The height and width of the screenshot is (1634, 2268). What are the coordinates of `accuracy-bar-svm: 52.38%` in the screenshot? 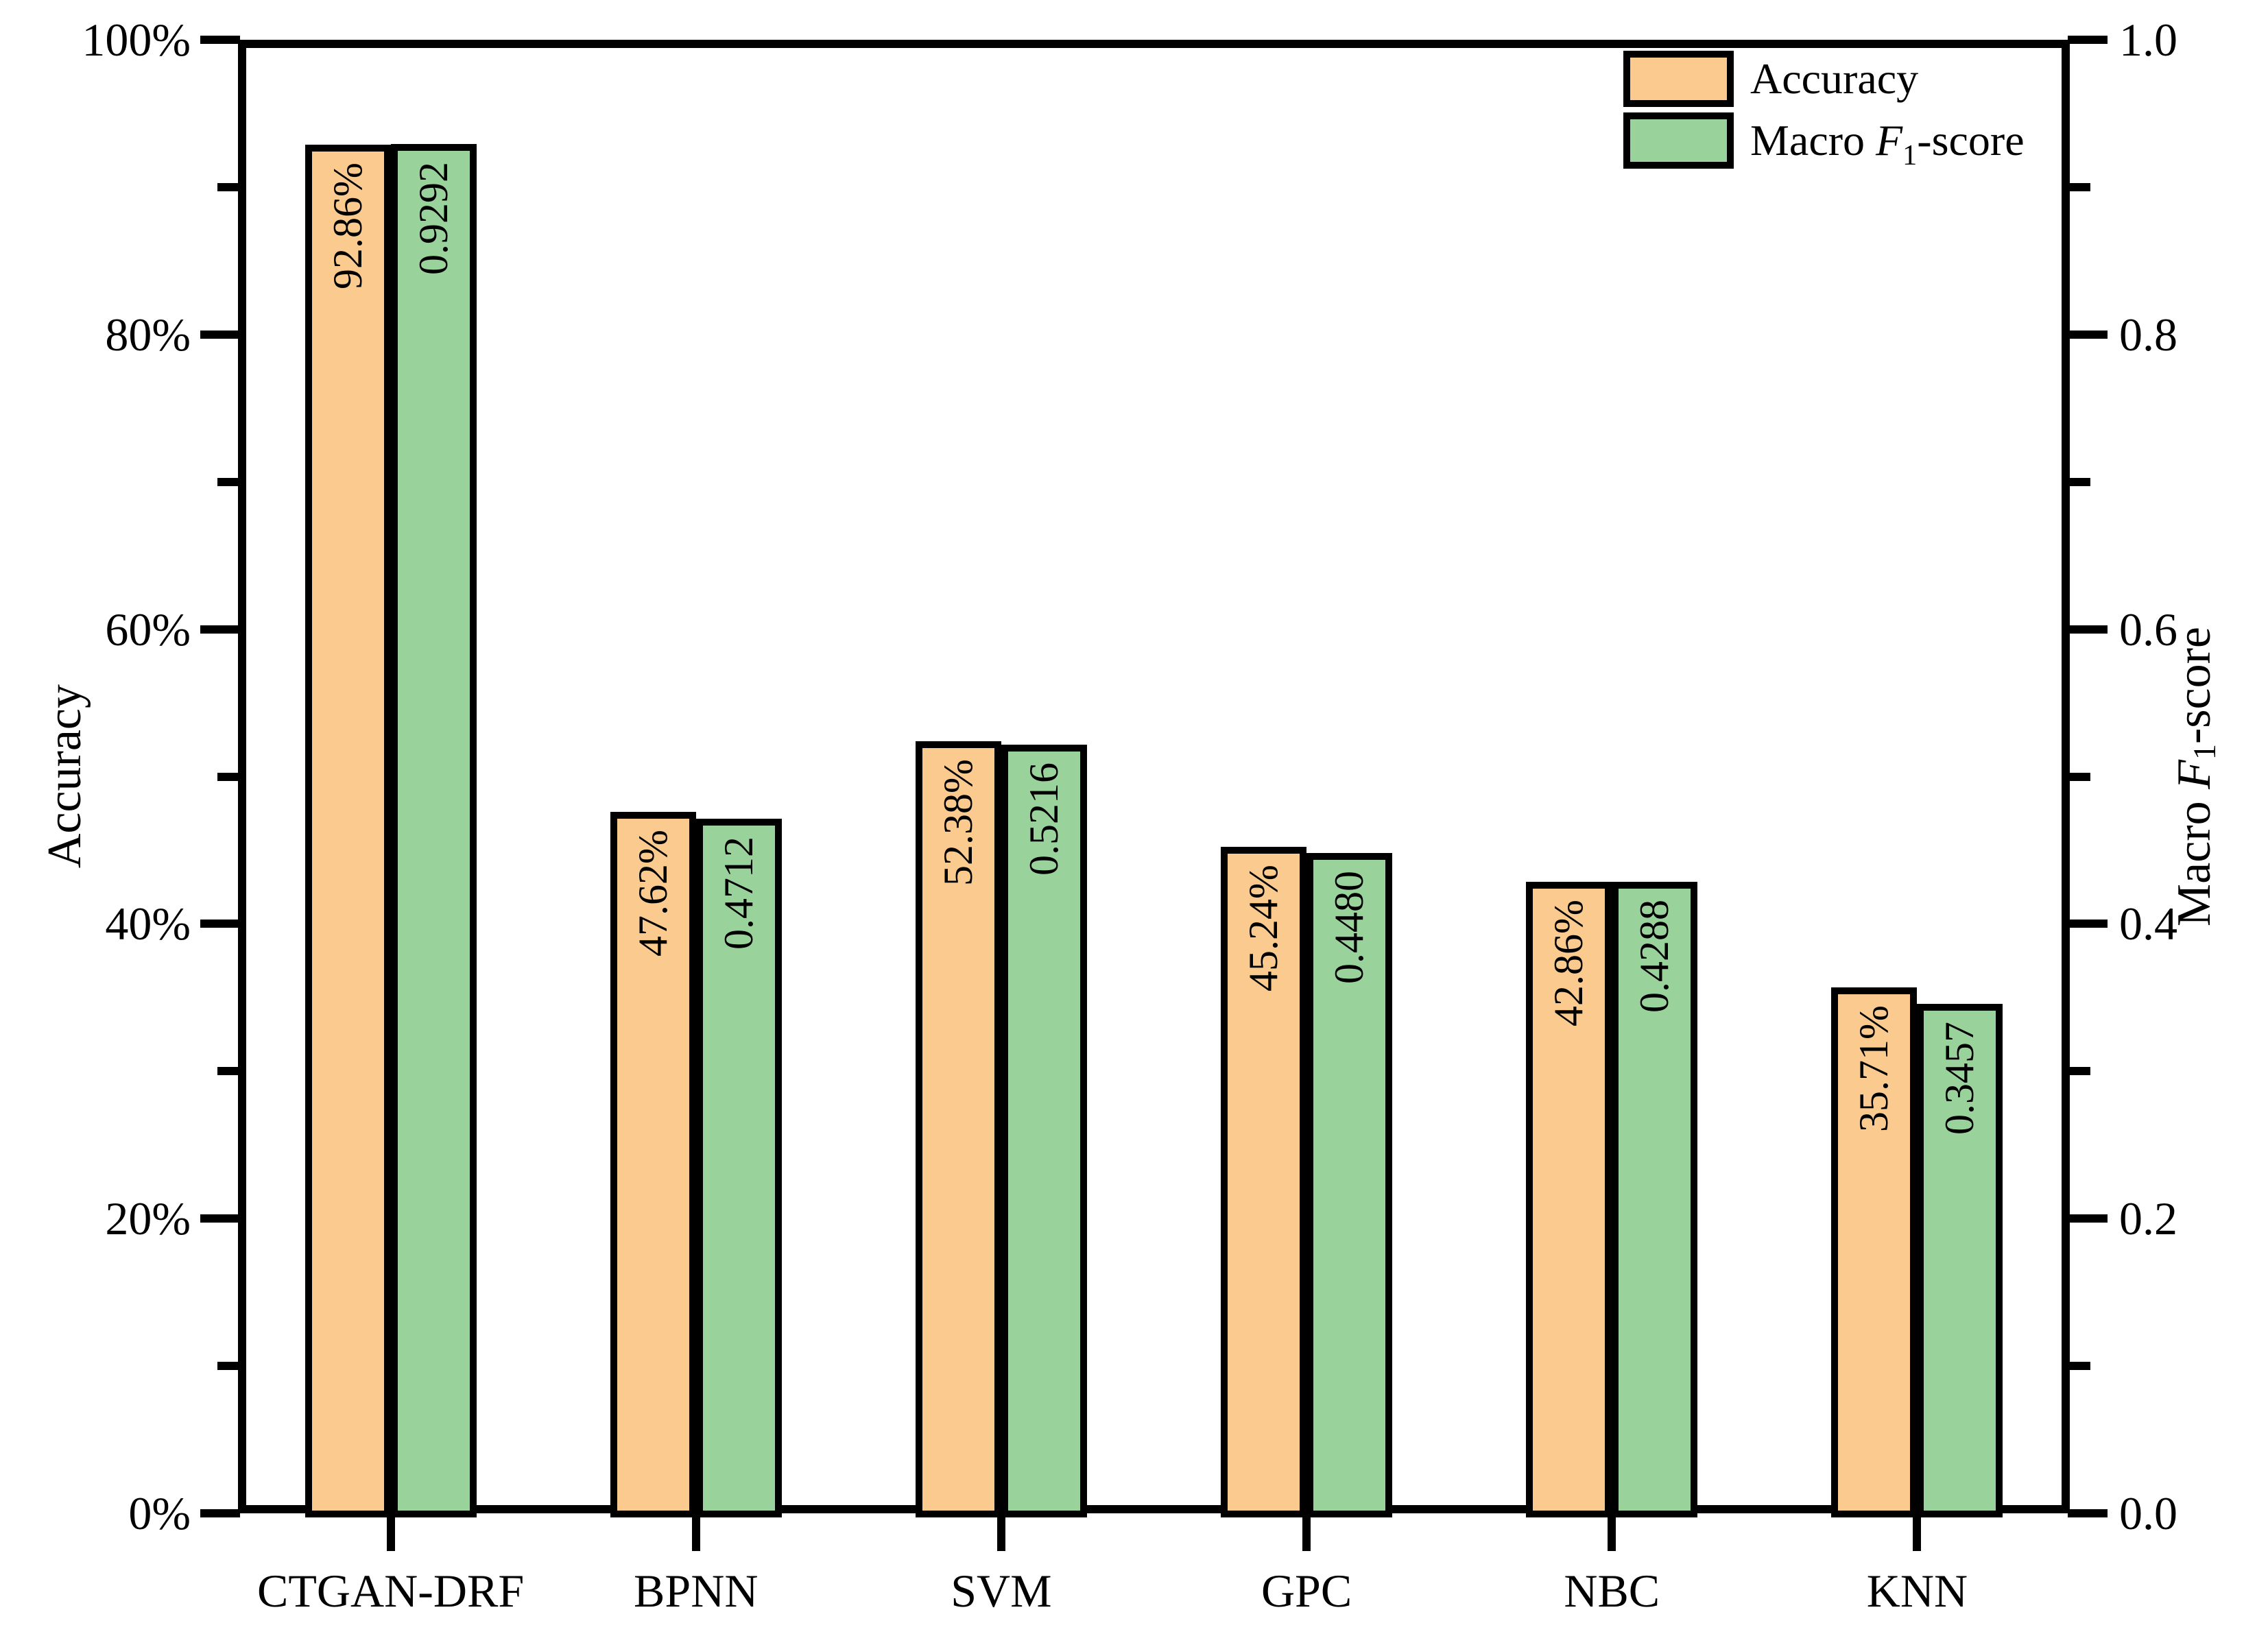 It's located at (958, 1129).